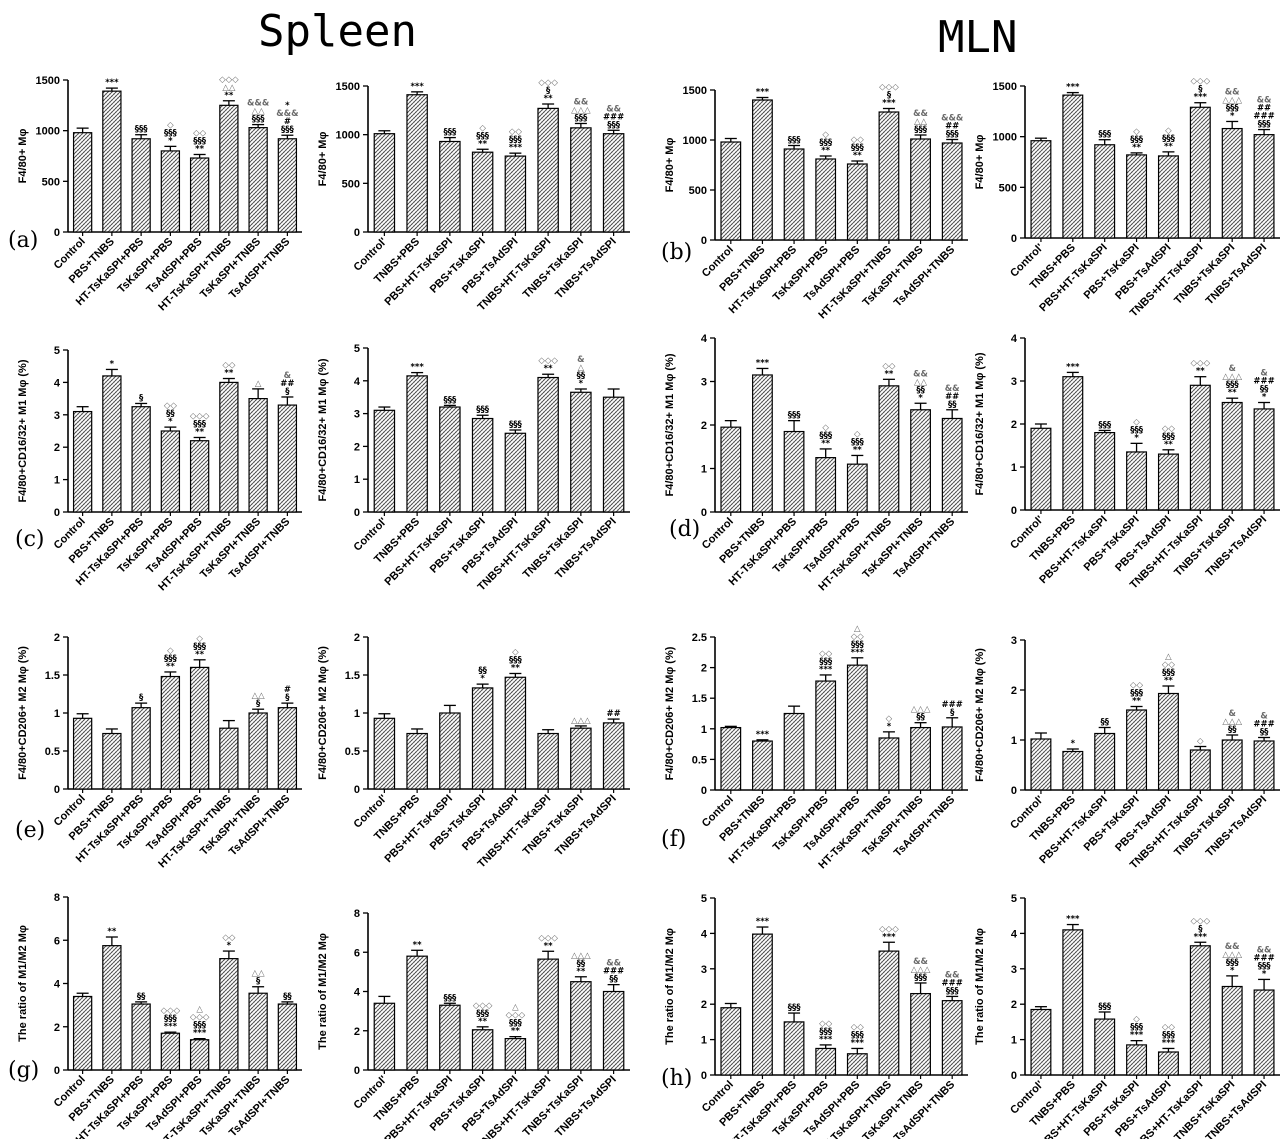  I want to click on significance-mark: ◇, so click(825, 135).